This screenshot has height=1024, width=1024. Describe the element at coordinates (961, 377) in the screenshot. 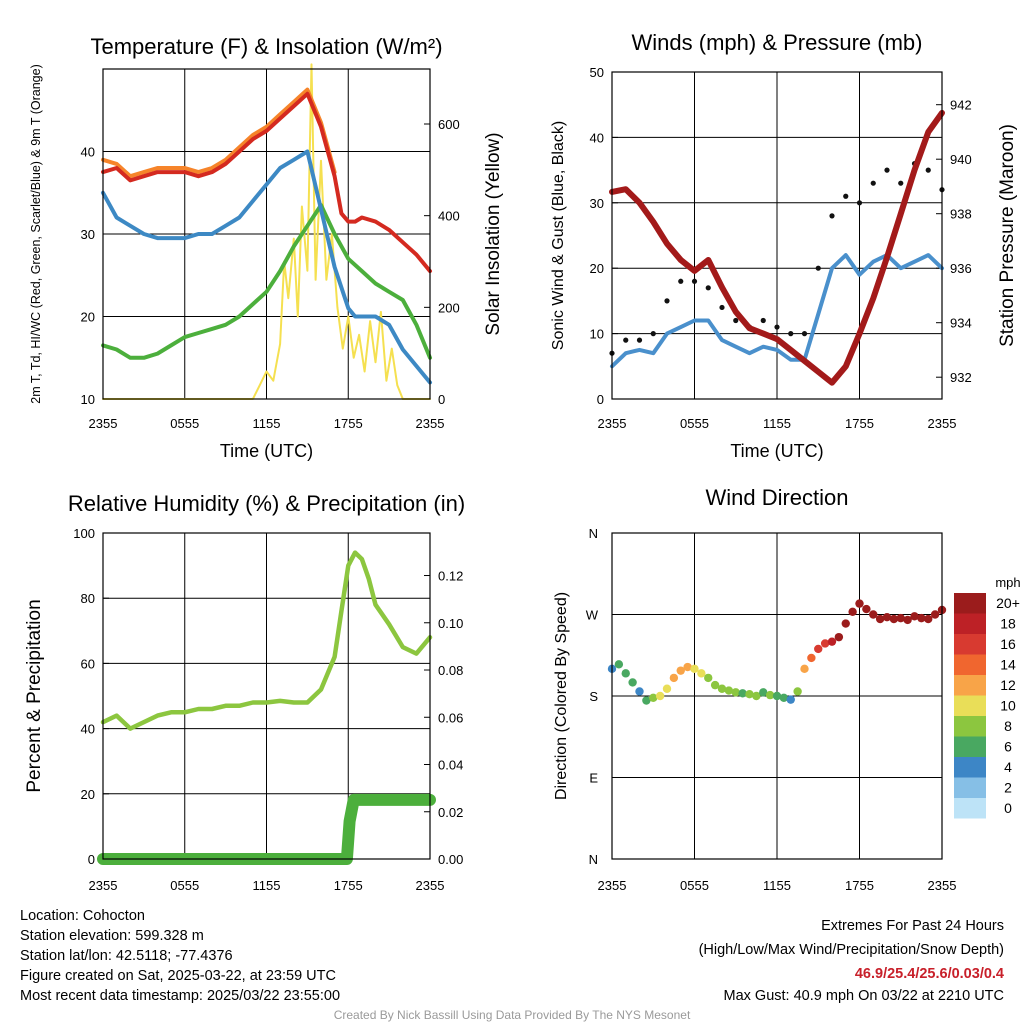

I see `y2-tick-label: 932` at that location.